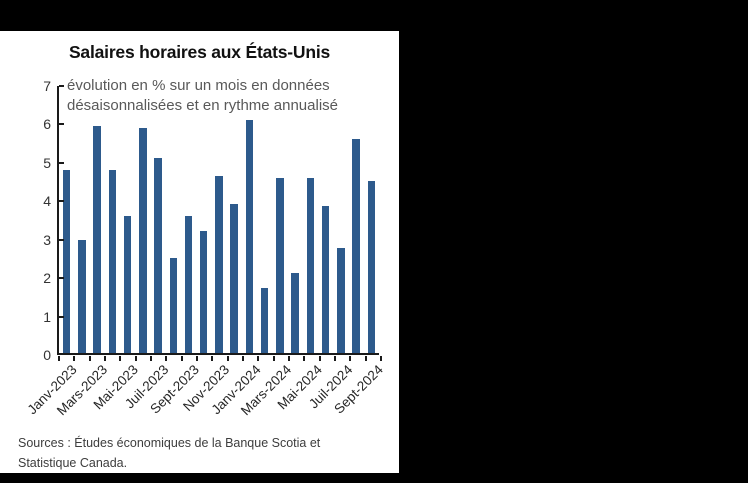 Image resolution: width=748 pixels, height=483 pixels. Describe the element at coordinates (47, 239) in the screenshot. I see `y-tick-label: 3` at that location.